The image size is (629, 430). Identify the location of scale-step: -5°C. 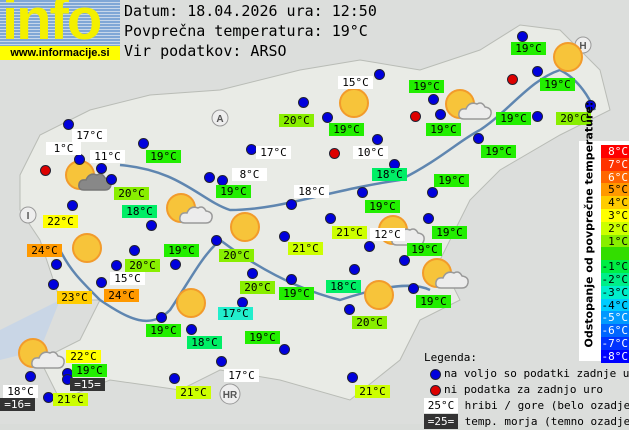
(615, 318).